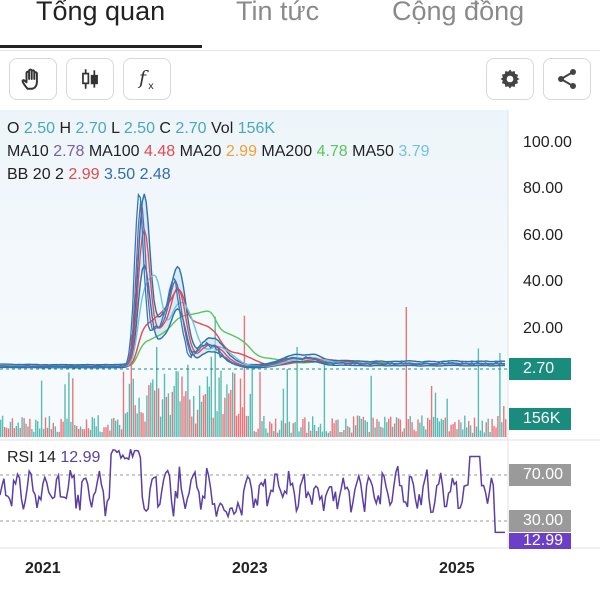  What do you see at coordinates (375, 151) in the screenshot?
I see `ma50-label: MA50` at bounding box center [375, 151].